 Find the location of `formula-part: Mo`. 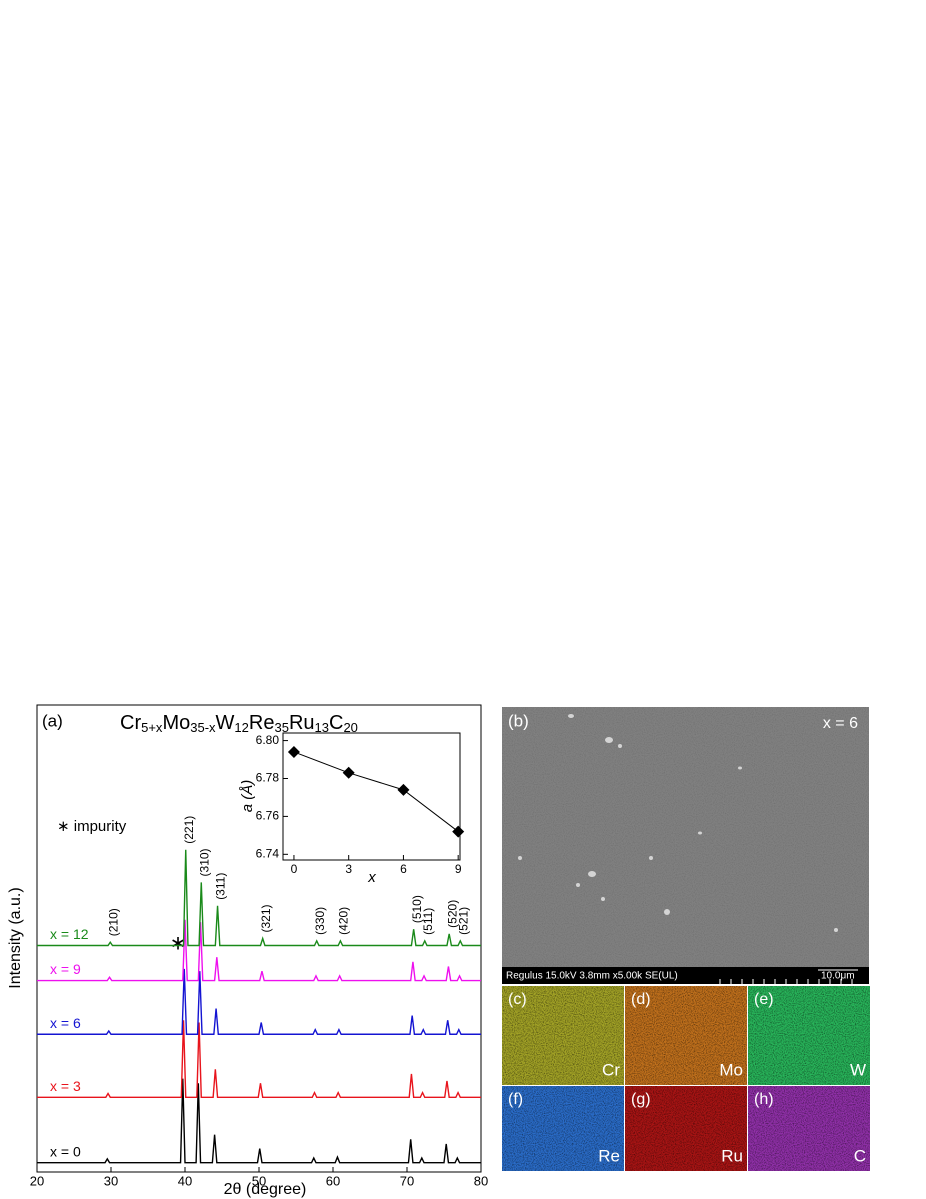

formula-part: Mo is located at coordinates (176, 723).